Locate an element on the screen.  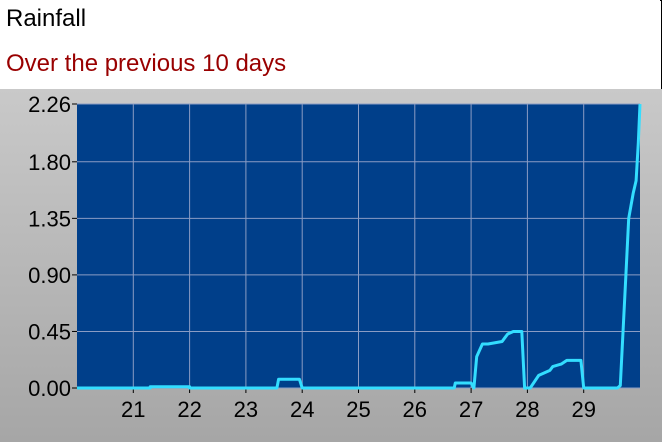
y-tick-label: 0.45 is located at coordinates (49, 331).